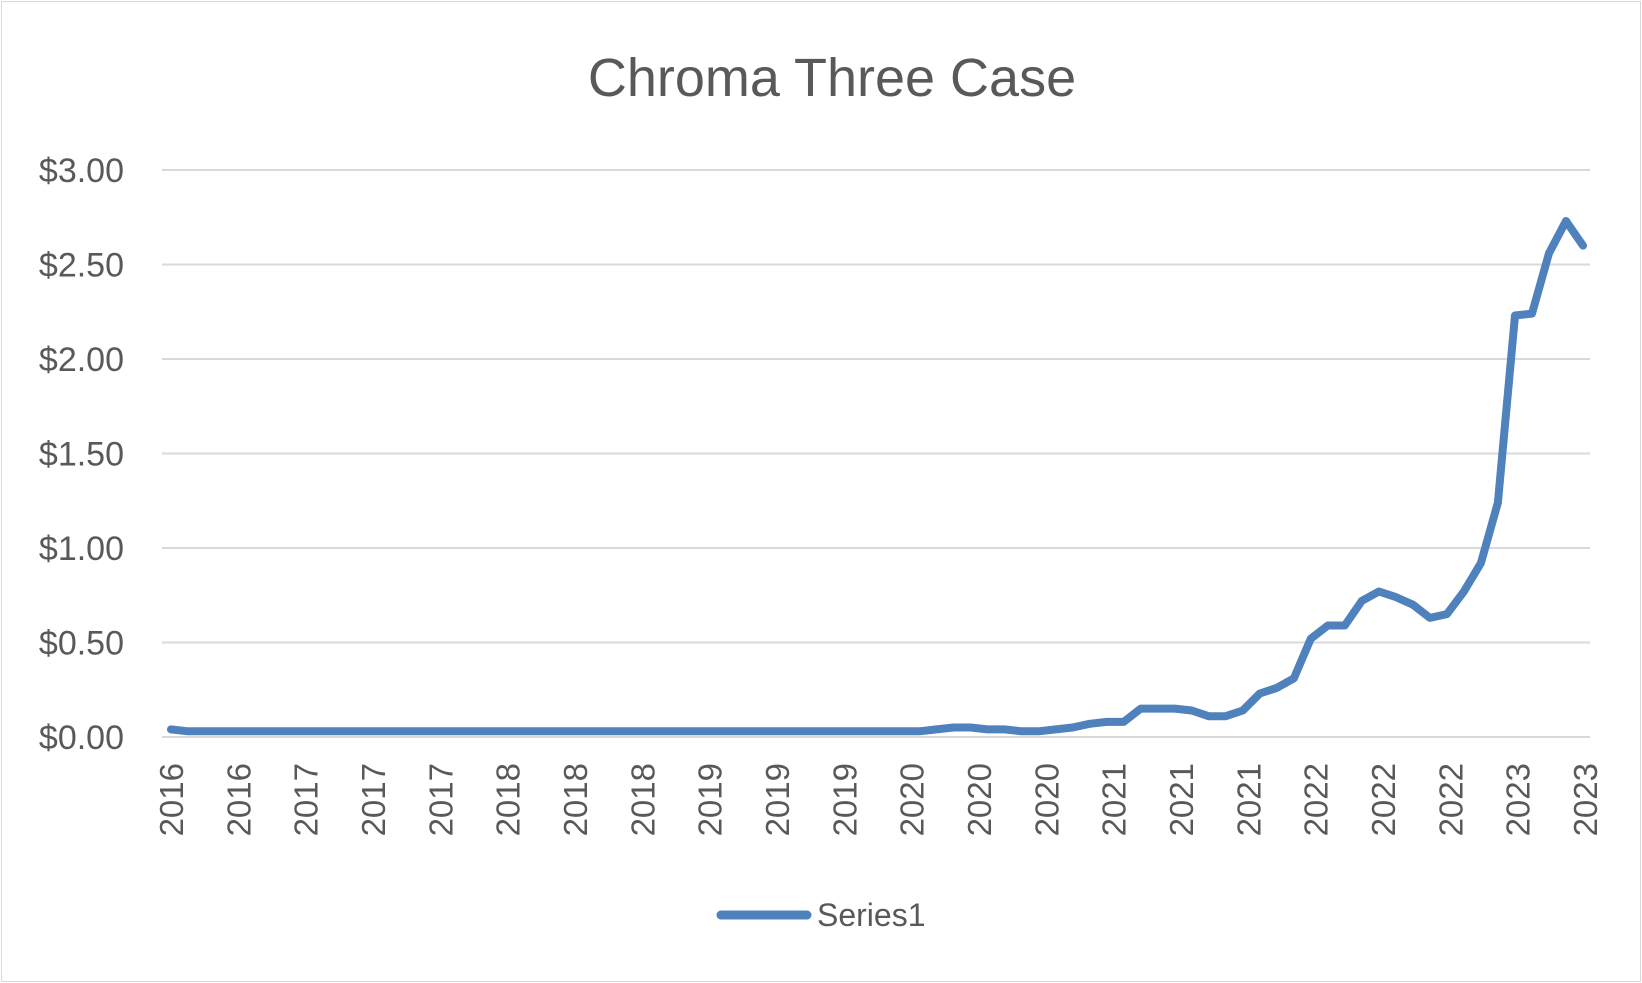 This screenshot has height=983, width=1642. I want to click on y-tick-label: $0.50, so click(81, 644).